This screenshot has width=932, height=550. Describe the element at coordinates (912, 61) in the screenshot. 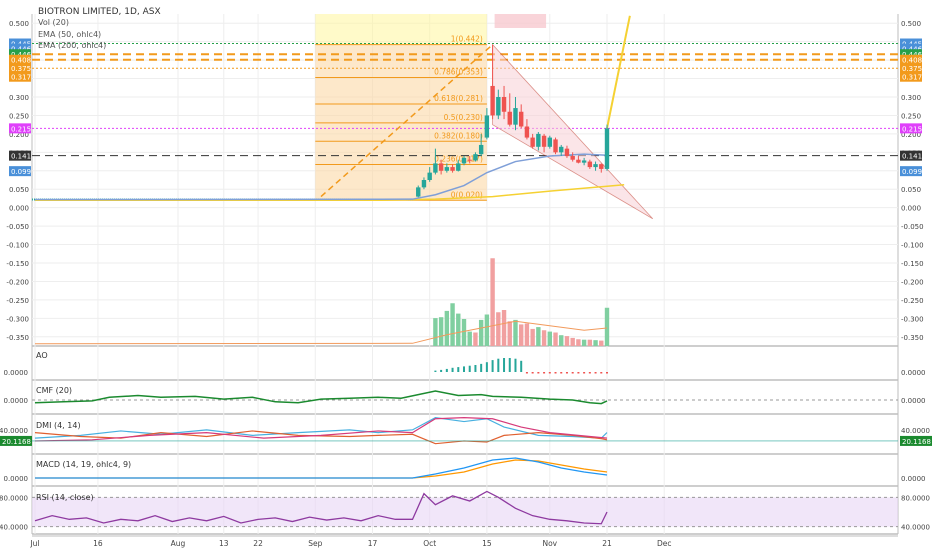

I see `right-price-badge-text: 0.408` at that location.